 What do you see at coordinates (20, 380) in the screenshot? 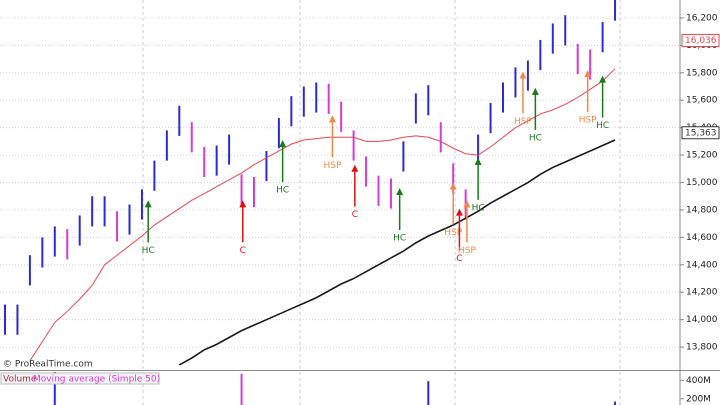
I see `volume-legend: Volume` at bounding box center [20, 380].